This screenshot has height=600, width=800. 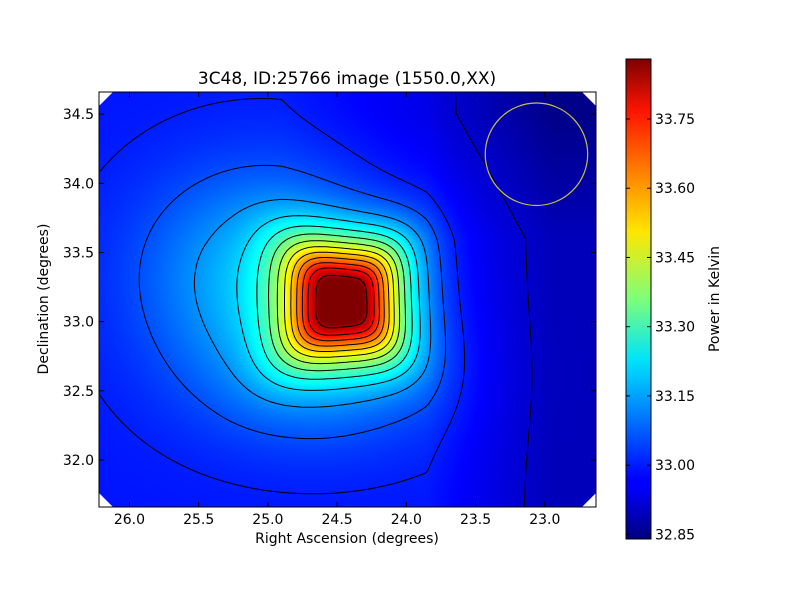 I want to click on colorbar-gradient, so click(x=638, y=299).